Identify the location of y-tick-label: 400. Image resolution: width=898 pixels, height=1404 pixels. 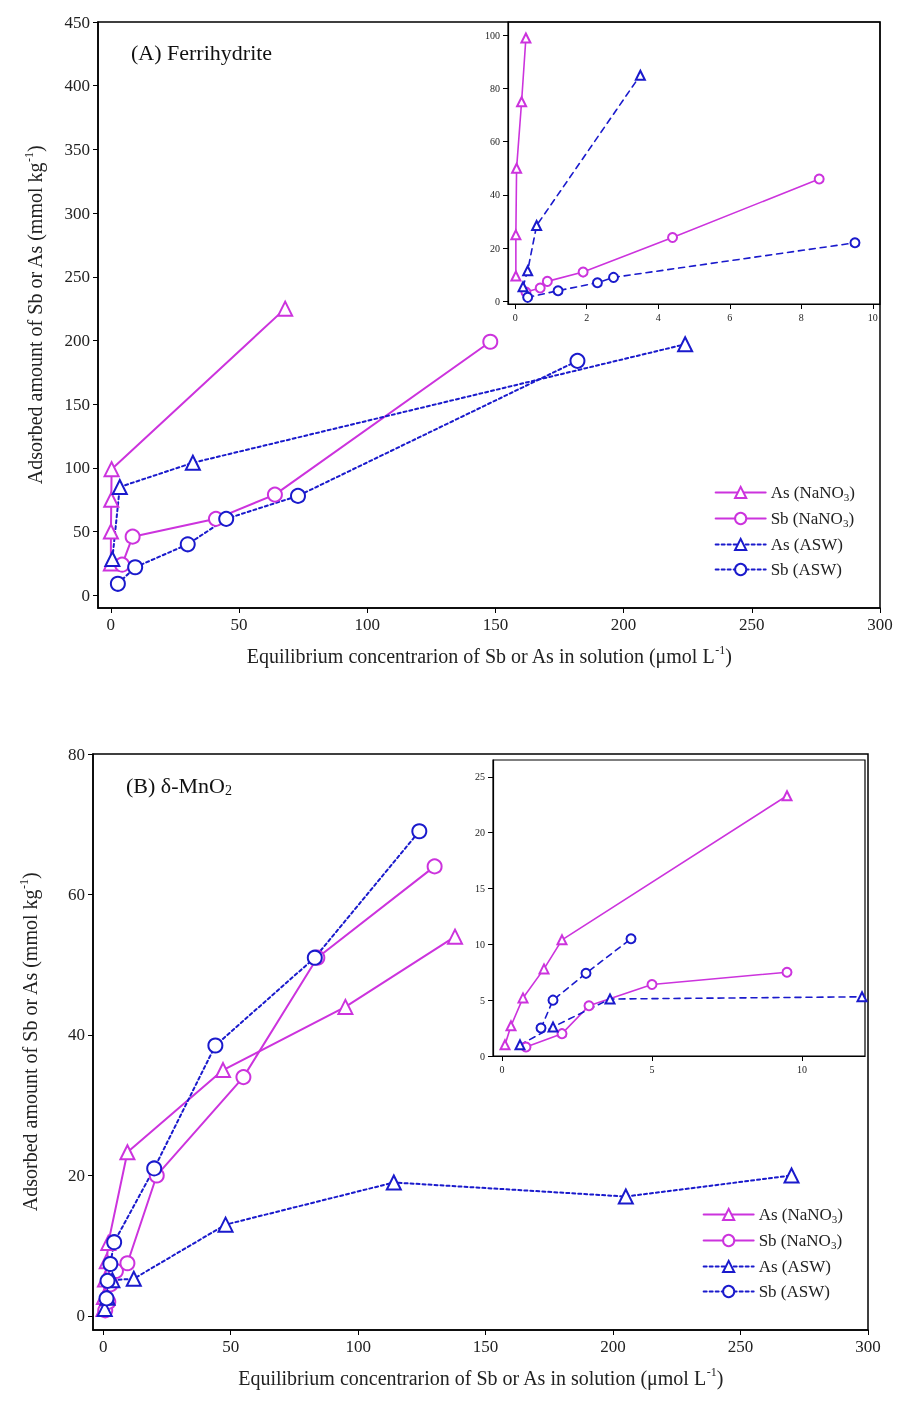
(77, 86).